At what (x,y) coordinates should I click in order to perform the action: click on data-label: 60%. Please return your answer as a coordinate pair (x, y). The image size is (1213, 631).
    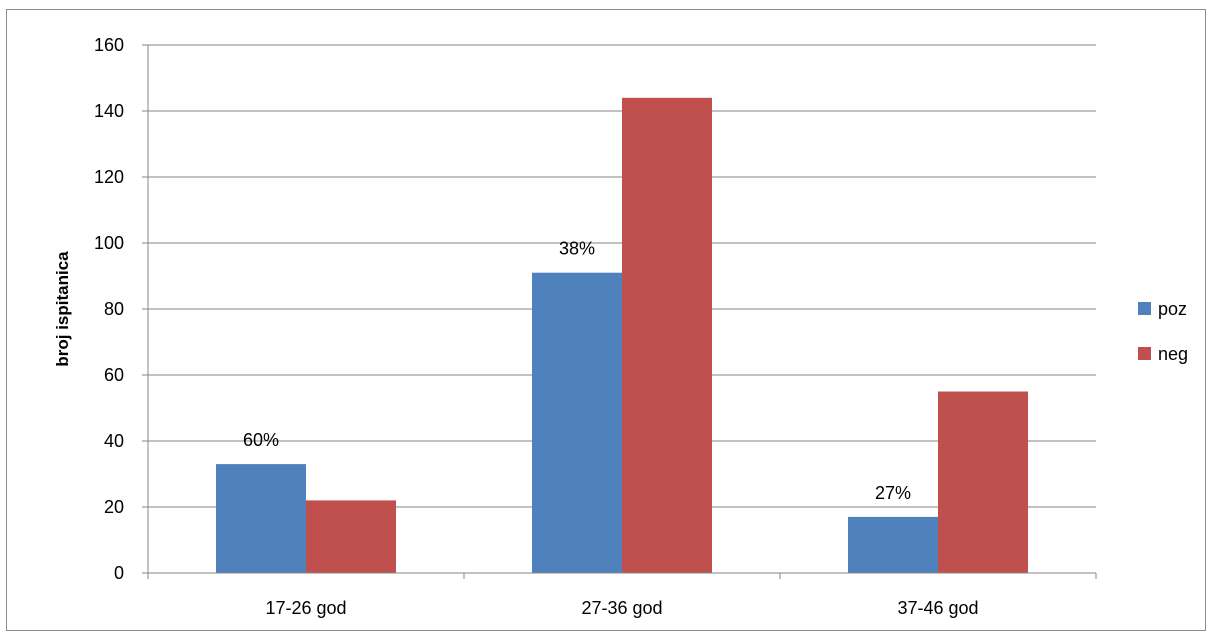
    Looking at the image, I should click on (261, 440).